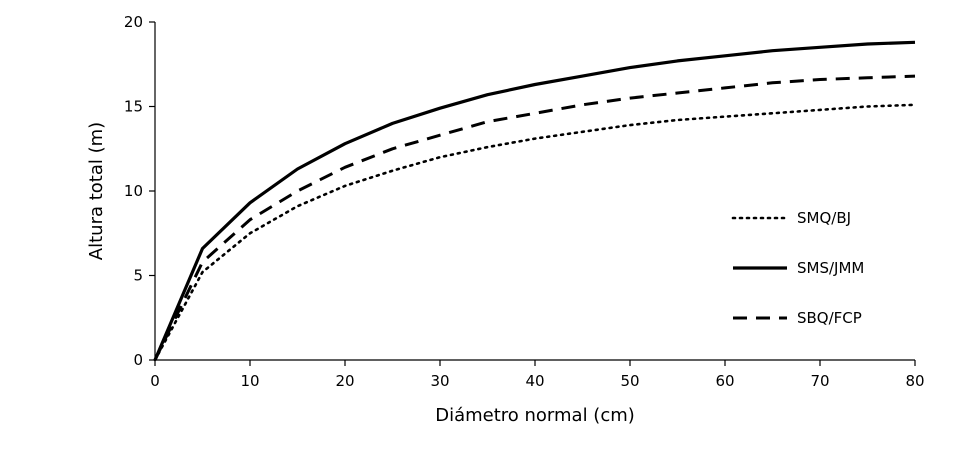 This screenshot has height=453, width=961. I want to click on y-tick-label: 15, so click(133, 107).